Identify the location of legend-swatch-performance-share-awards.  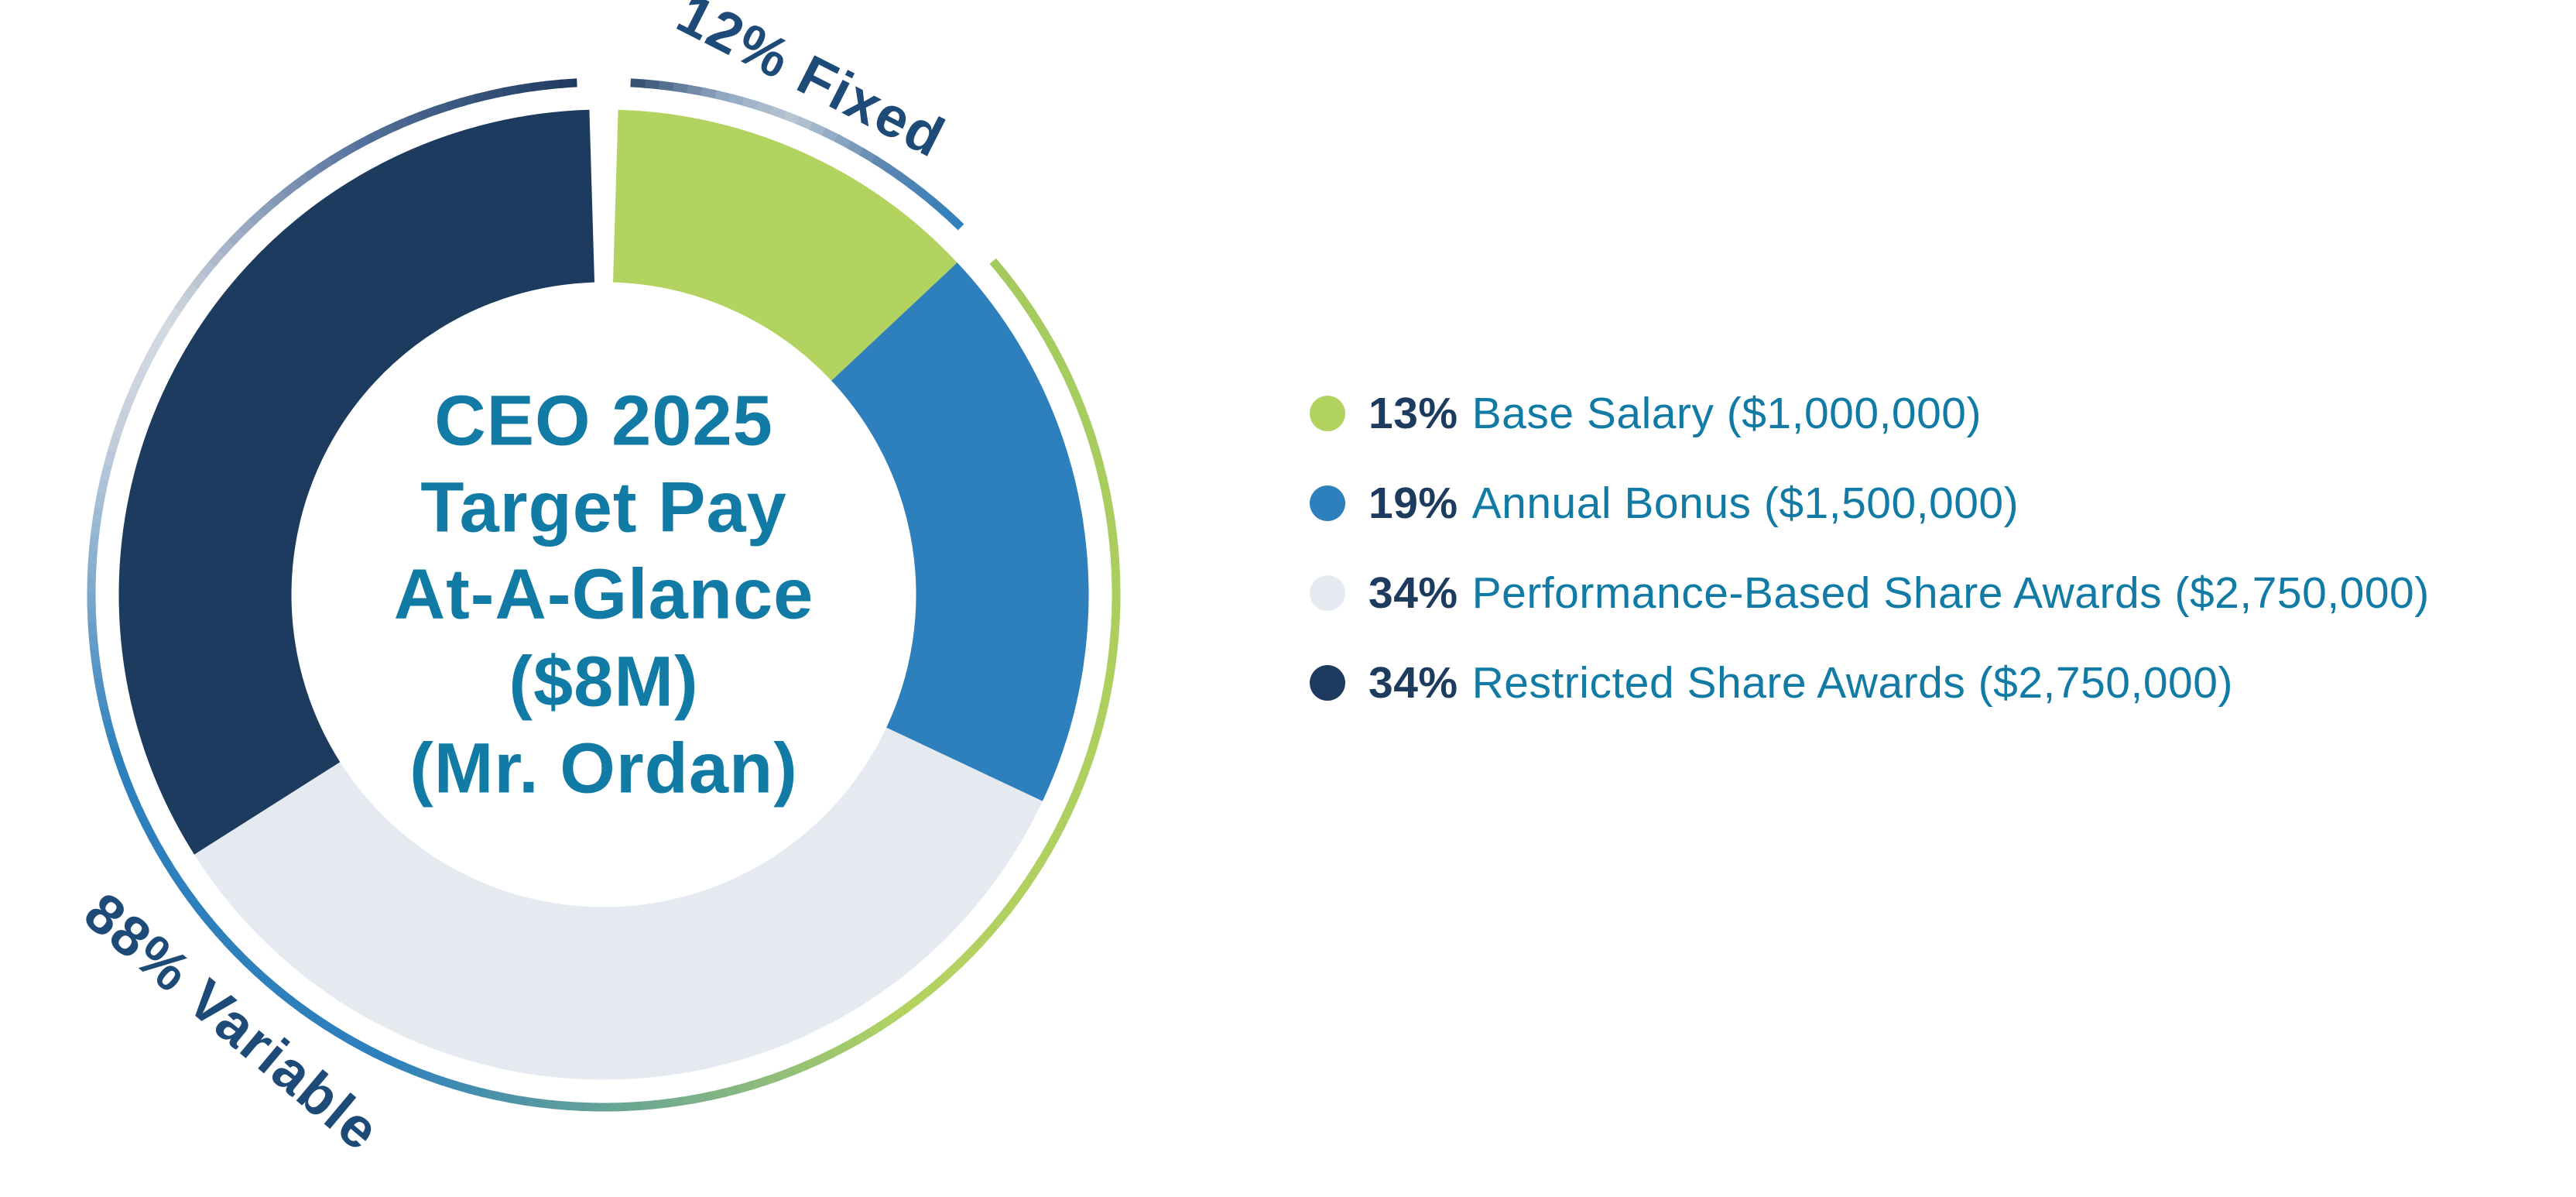
(1327, 593).